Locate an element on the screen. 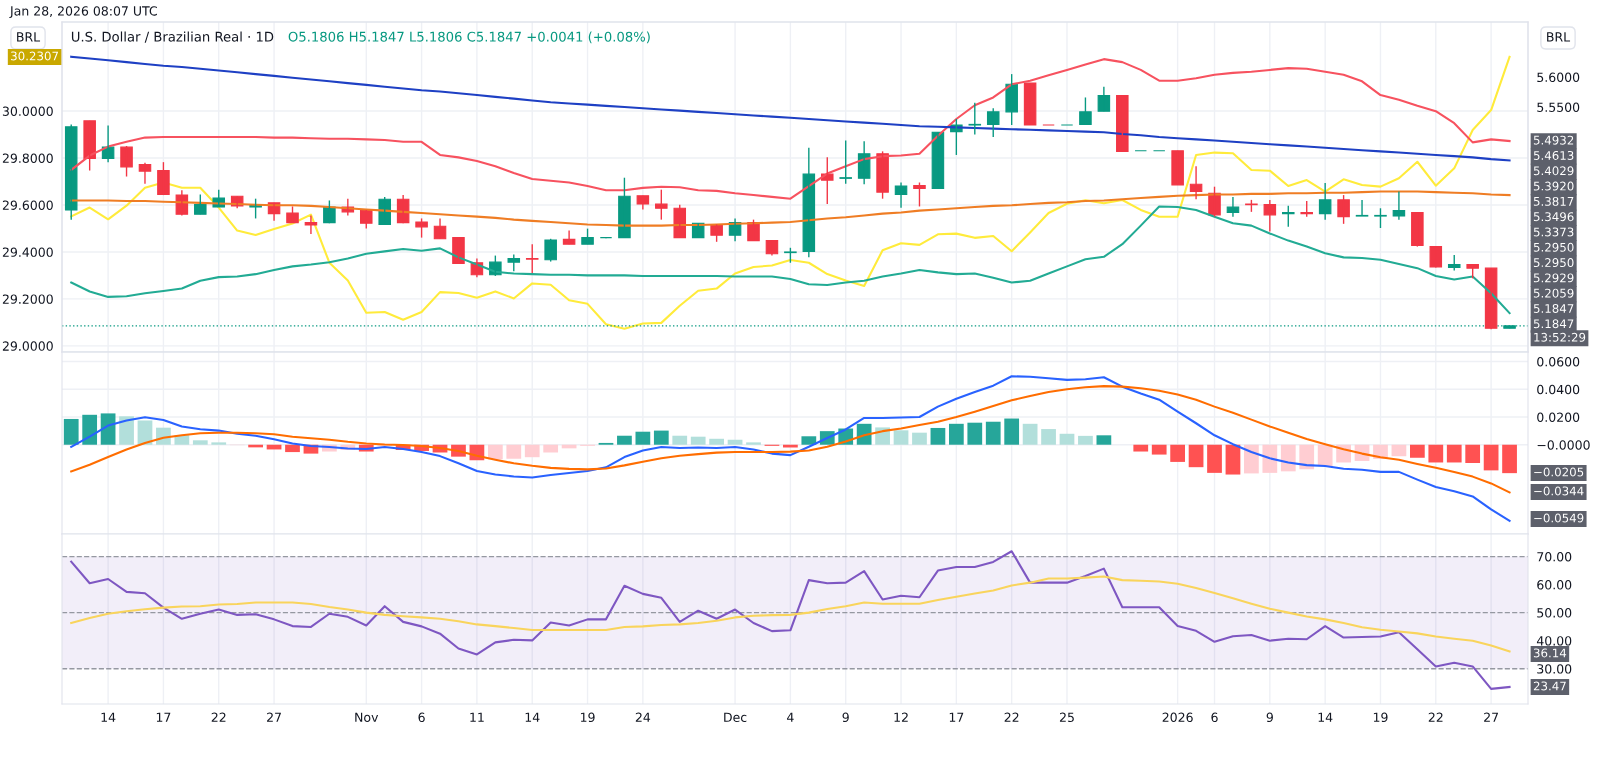 This screenshot has width=1600, height=783. y-tick-label: 60.00 is located at coordinates (1554, 585).